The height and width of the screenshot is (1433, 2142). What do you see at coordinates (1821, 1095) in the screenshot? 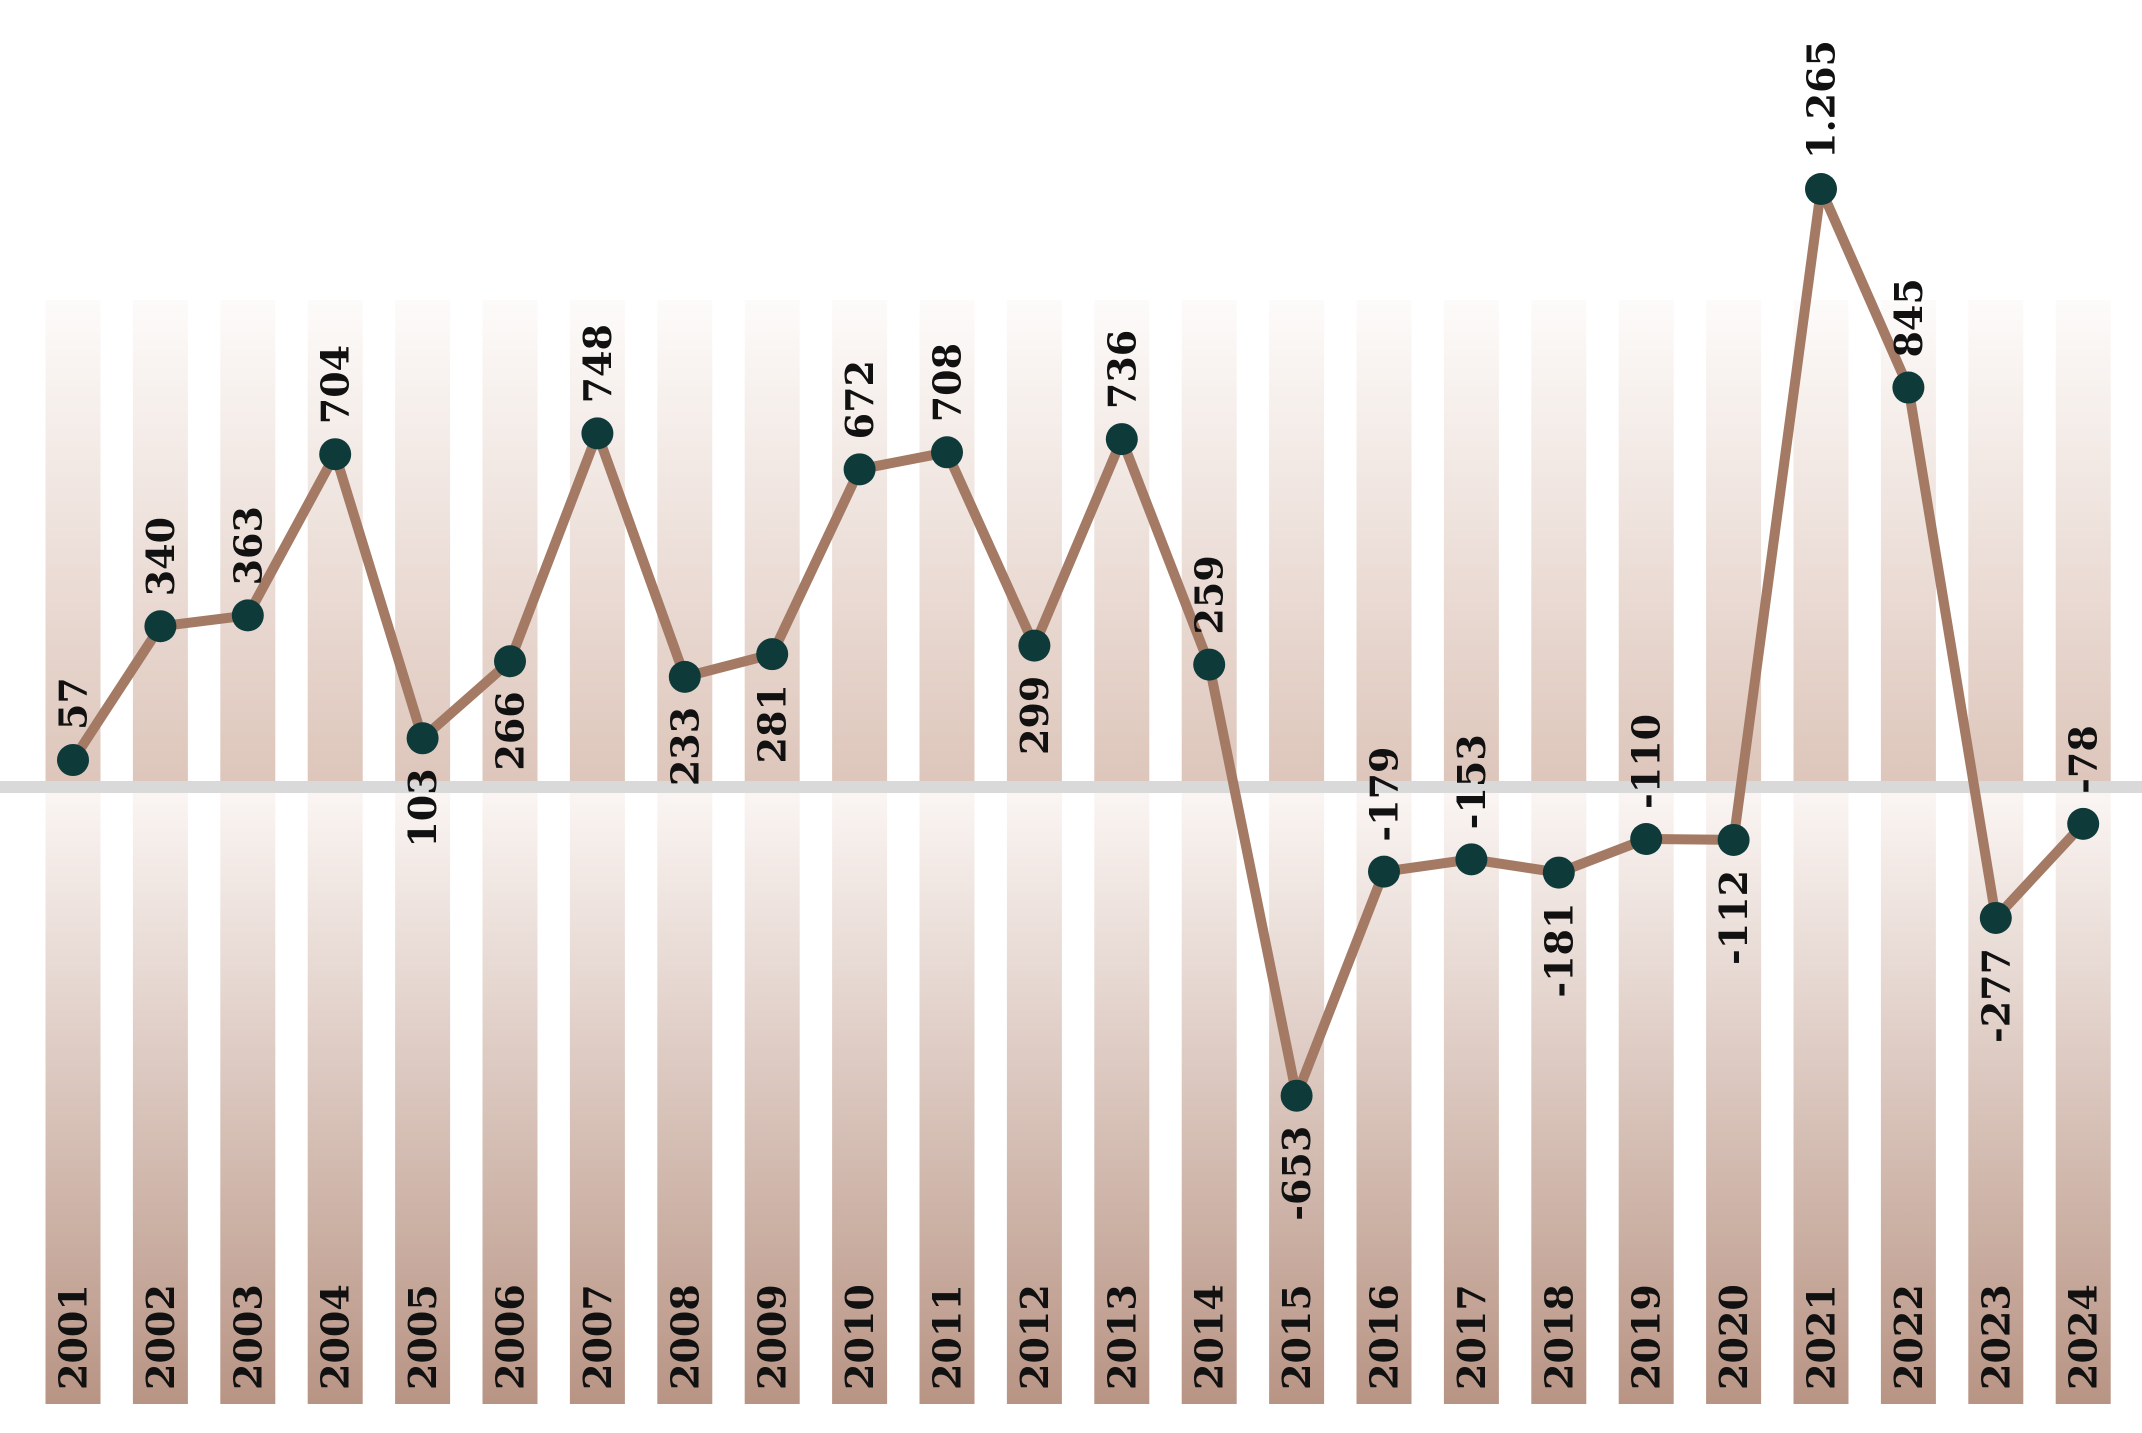
I see `column-lower-2021` at bounding box center [1821, 1095].